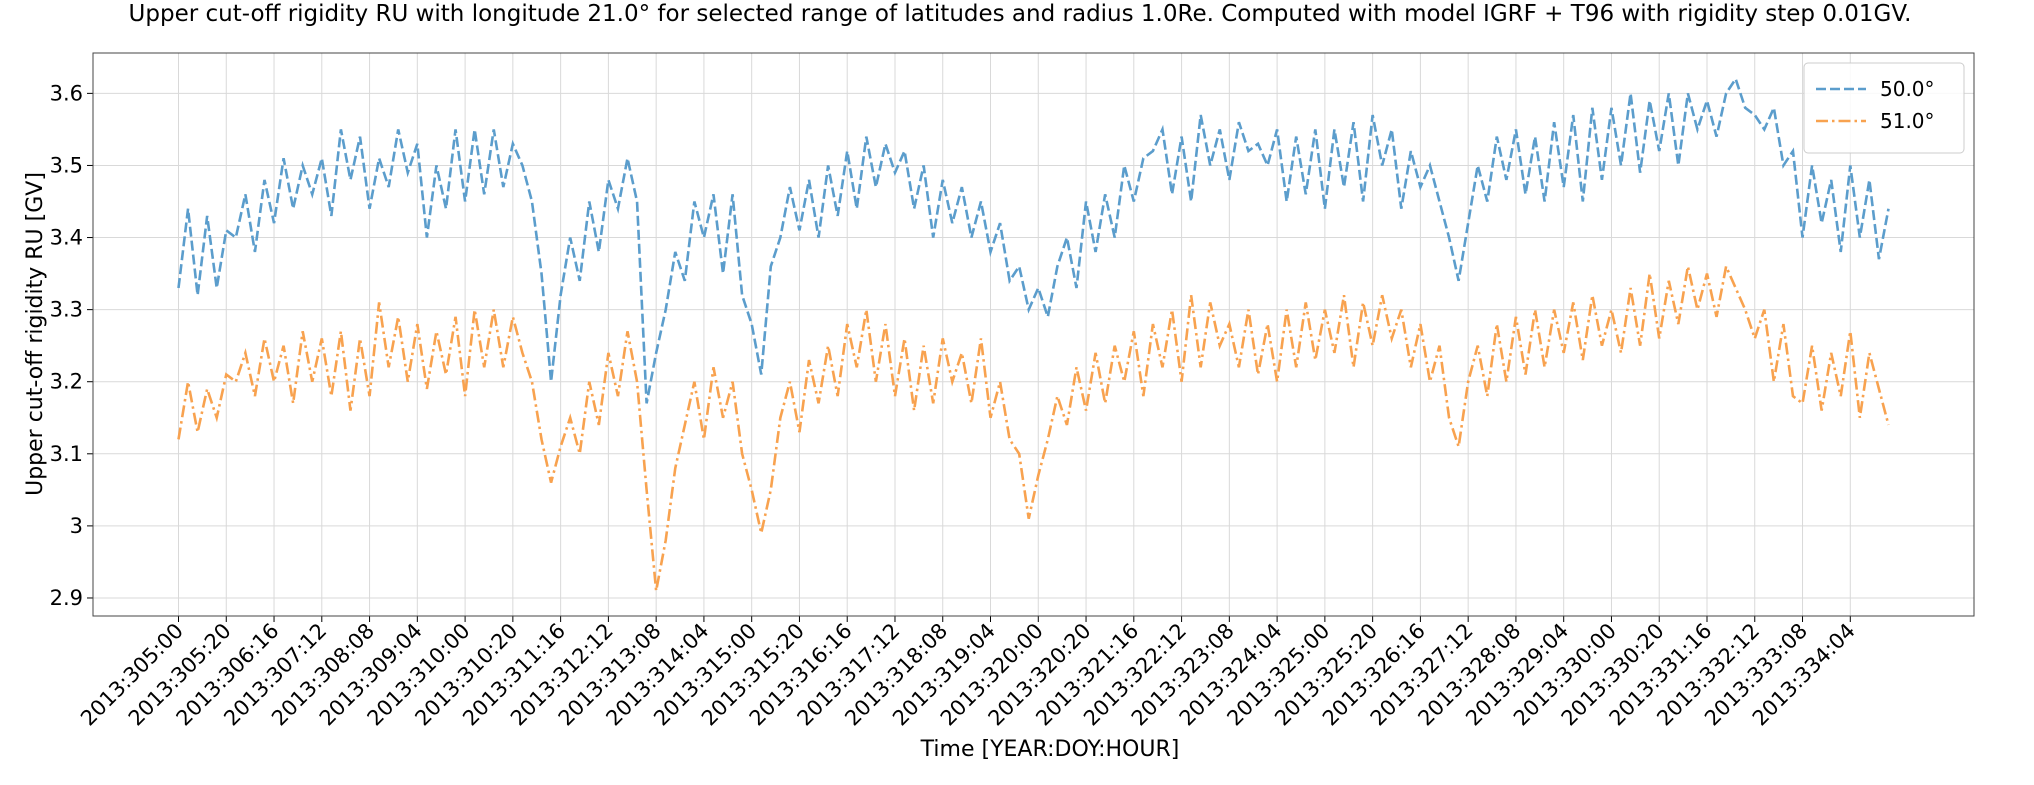  I want to click on y-tick-label: 3.4, so click(66, 238).